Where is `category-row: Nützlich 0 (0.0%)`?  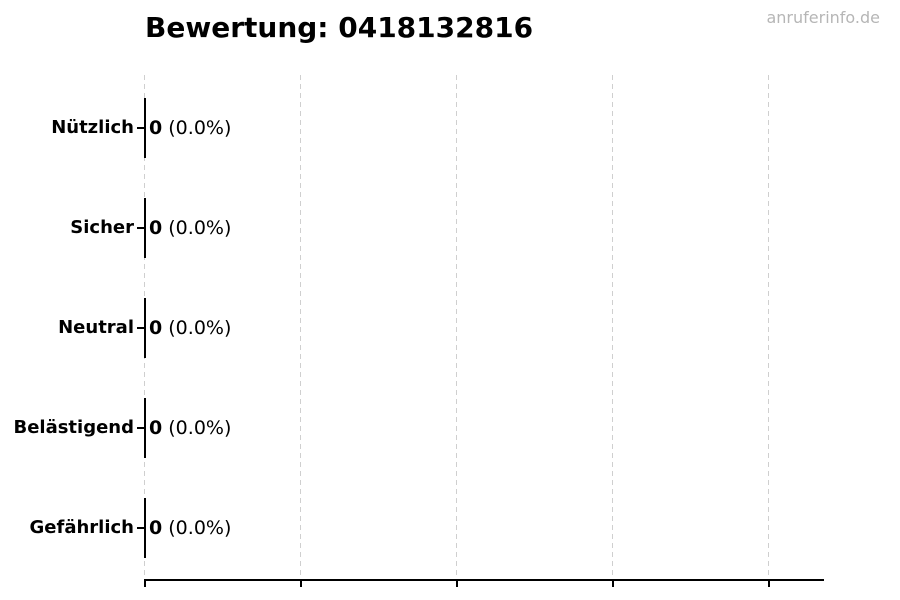
category-row: Nützlich 0 (0.0%) is located at coordinates (450, 128).